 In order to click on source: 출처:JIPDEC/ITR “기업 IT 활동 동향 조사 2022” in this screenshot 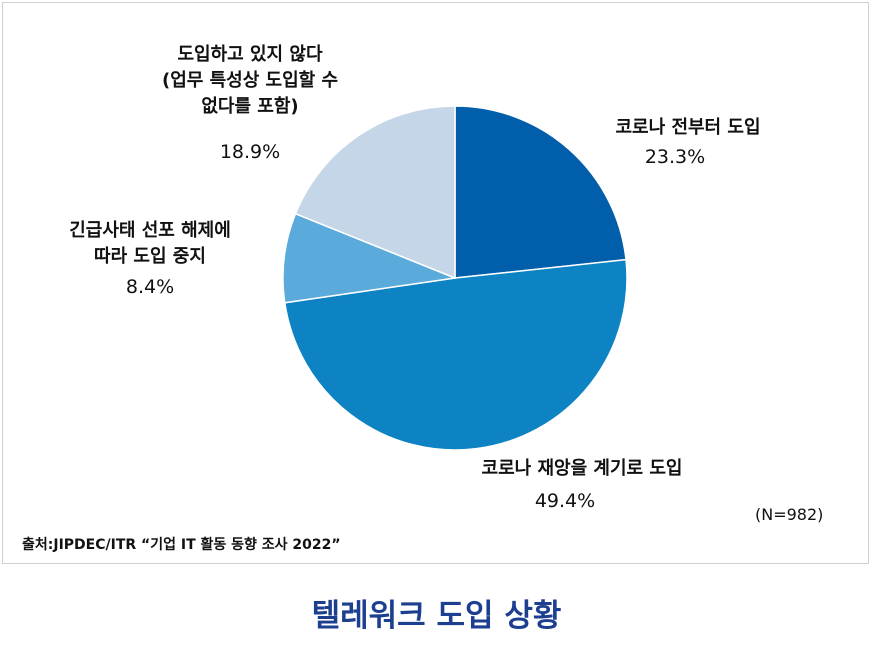, I will do `click(181, 545)`.